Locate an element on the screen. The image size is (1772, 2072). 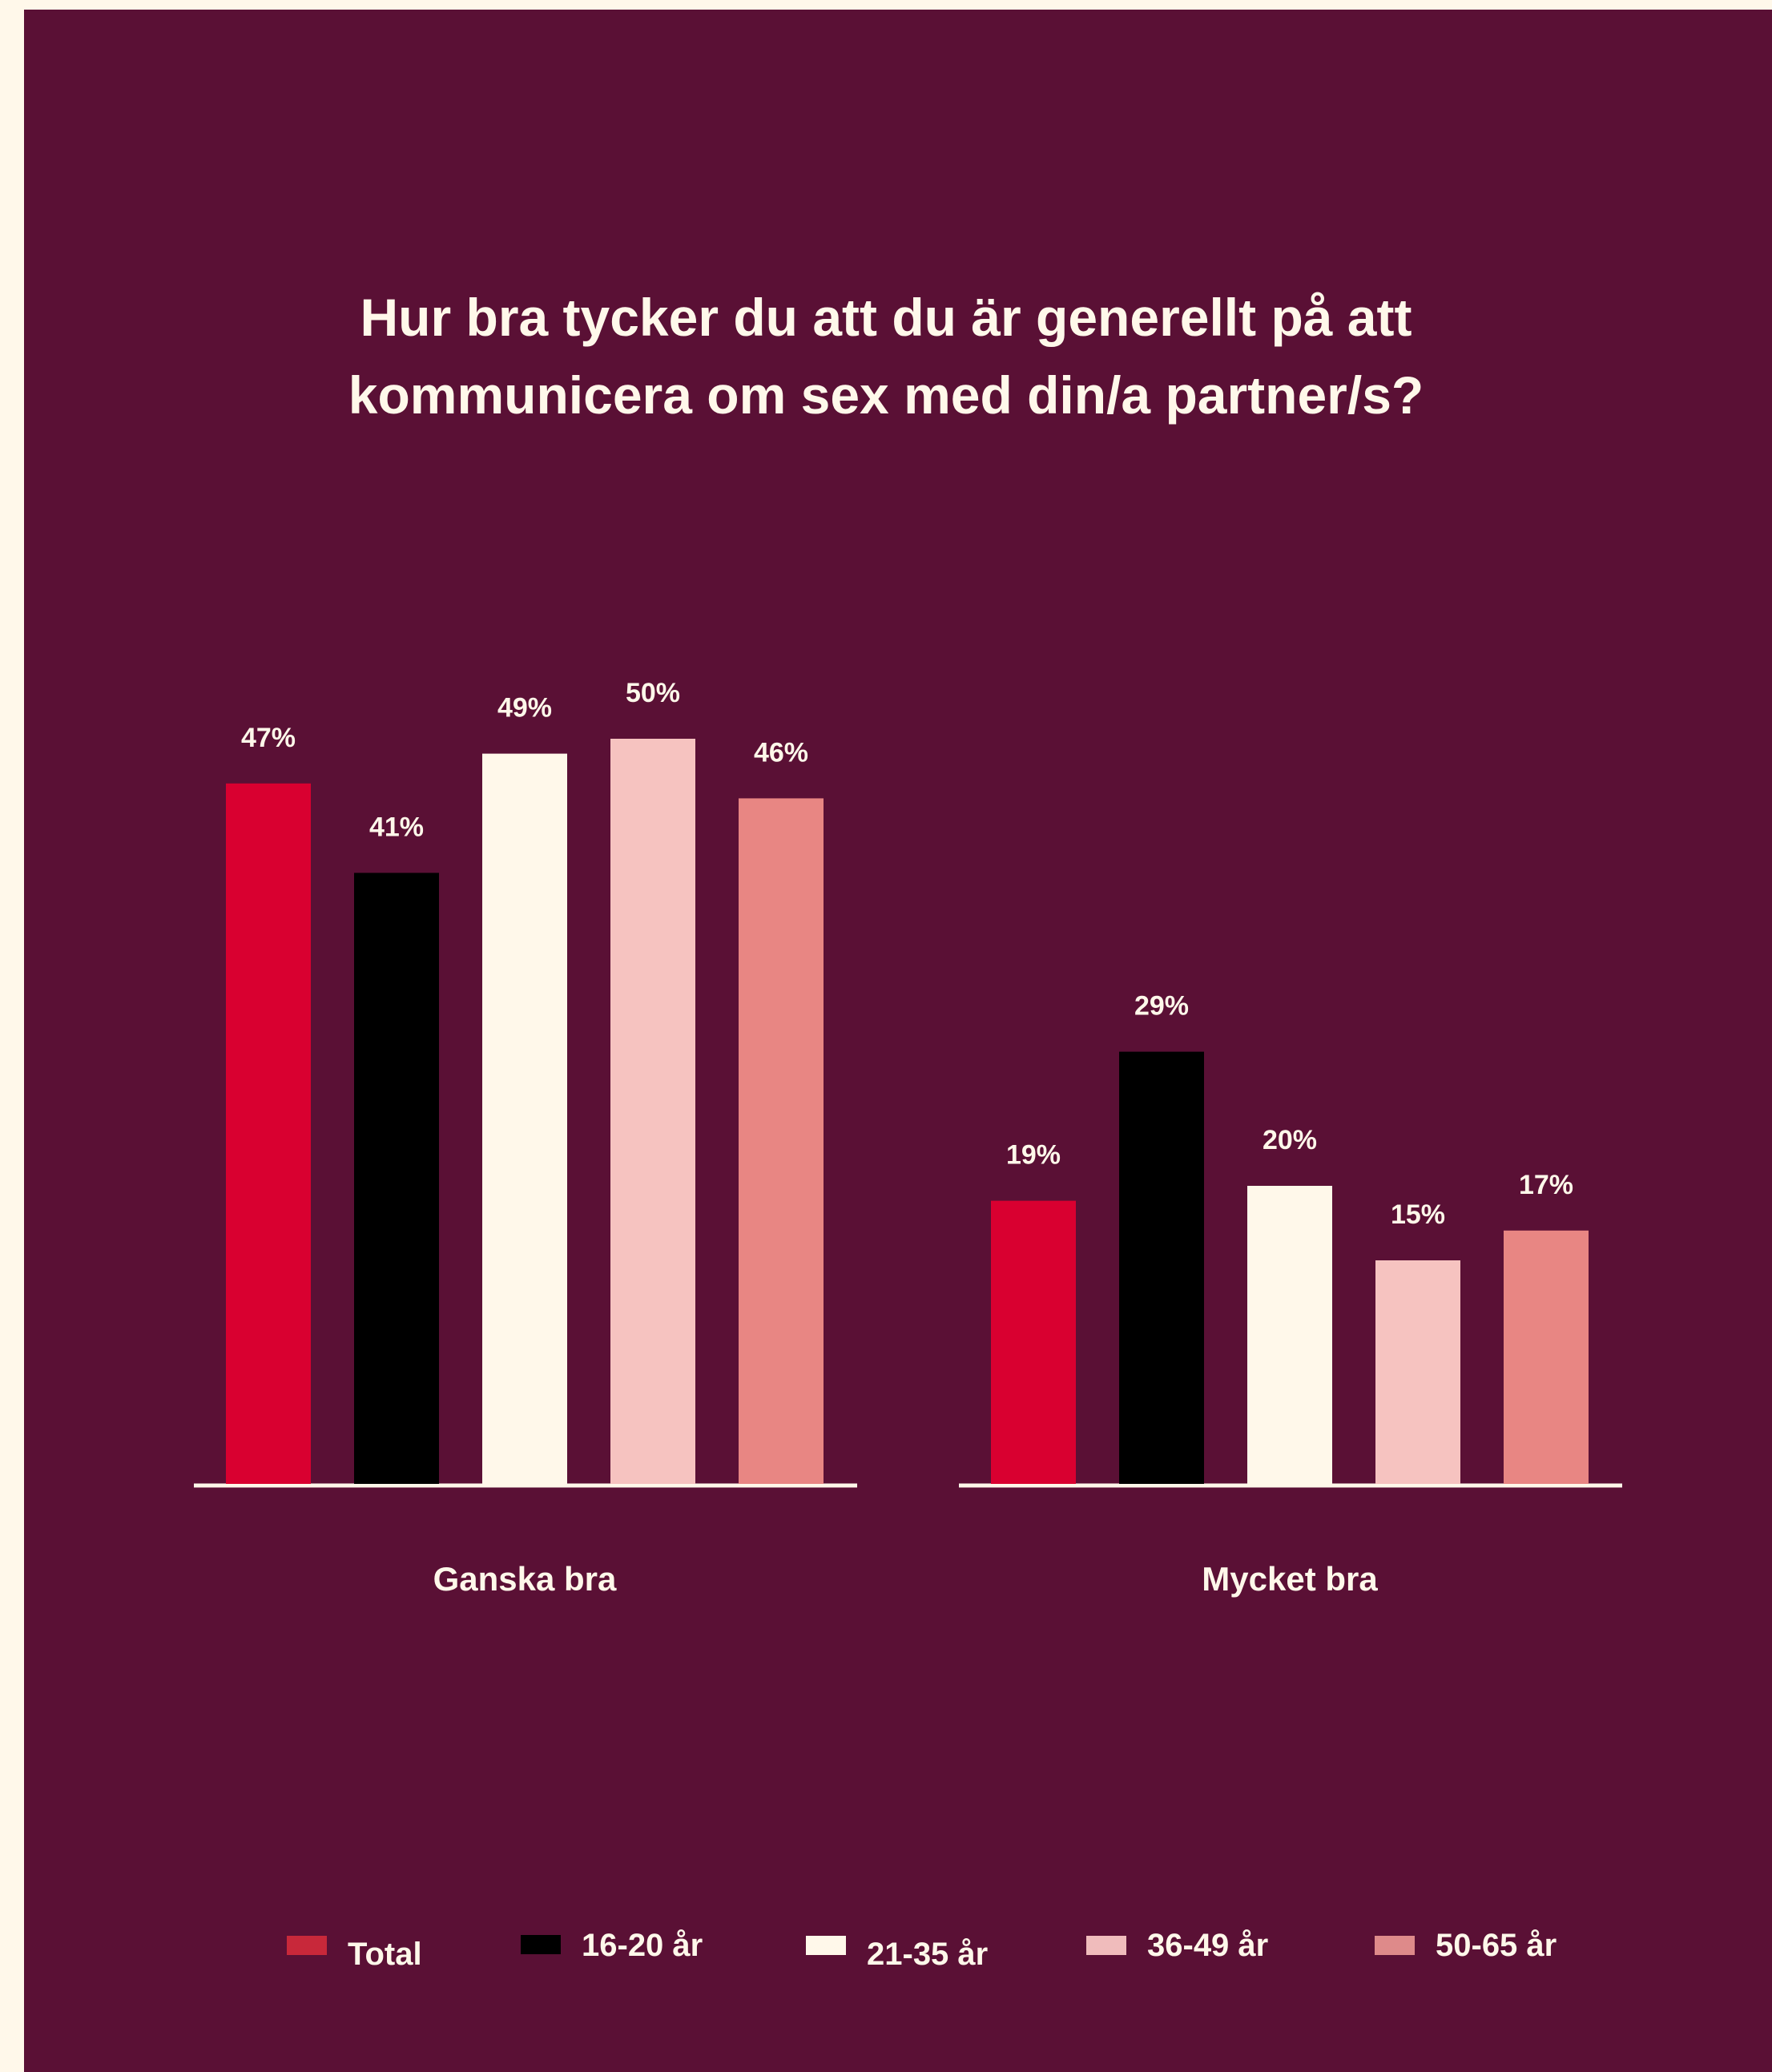
legend-label: 50-65 år is located at coordinates (1497, 1945).